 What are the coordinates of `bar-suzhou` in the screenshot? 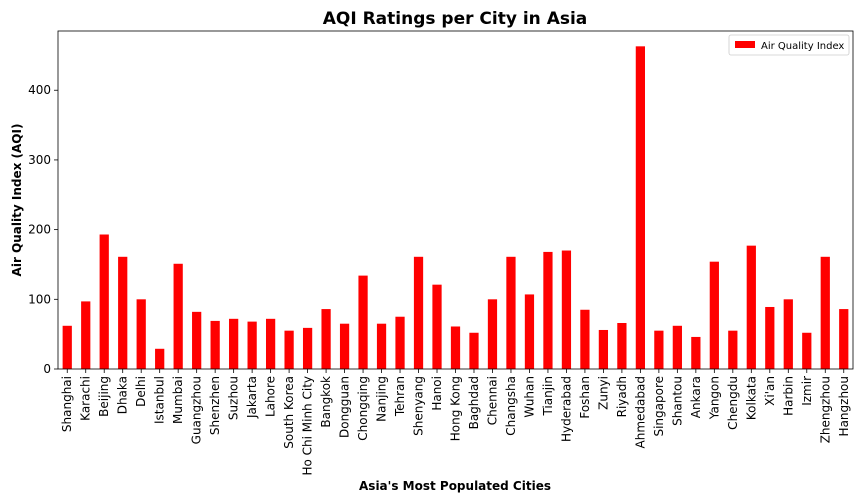 It's located at (234, 343).